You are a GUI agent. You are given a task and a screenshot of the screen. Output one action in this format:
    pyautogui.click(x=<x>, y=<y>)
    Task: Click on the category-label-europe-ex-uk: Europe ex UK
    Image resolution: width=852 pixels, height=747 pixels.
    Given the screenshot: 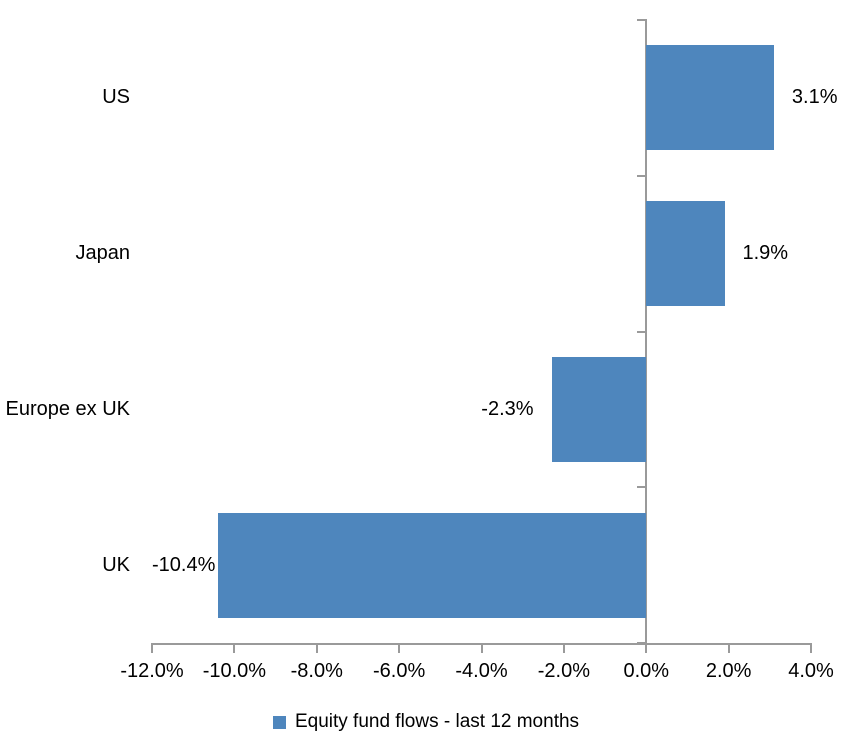 What is the action you would take?
    pyautogui.click(x=67, y=408)
    